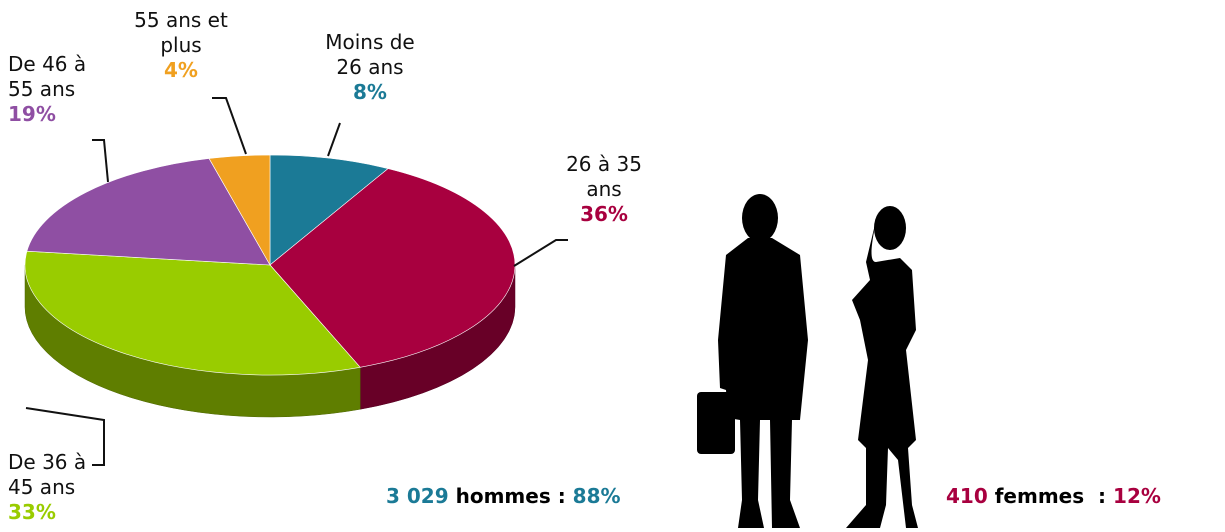 The width and height of the screenshot is (1225, 532). I want to click on pie-label: De 46 à 55 ans 19%, so click(56, 89).